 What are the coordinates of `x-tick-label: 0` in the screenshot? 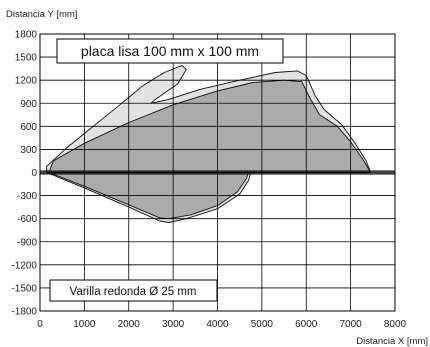 It's located at (40, 324).